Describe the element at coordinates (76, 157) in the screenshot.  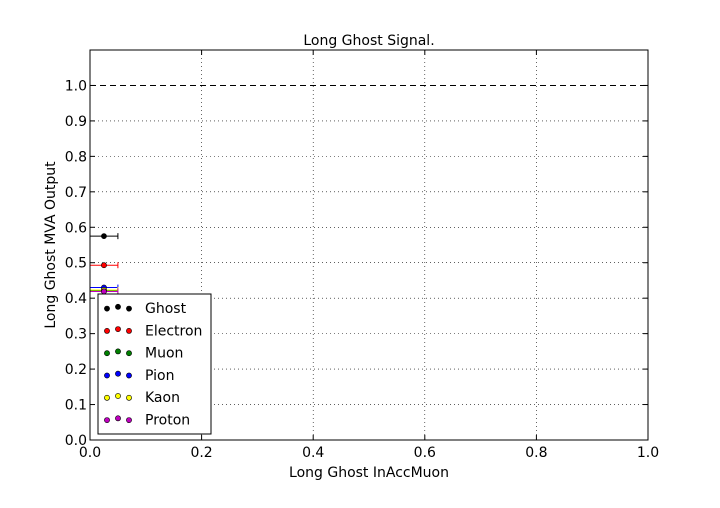
I see `y-tick-label: 0.8` at that location.